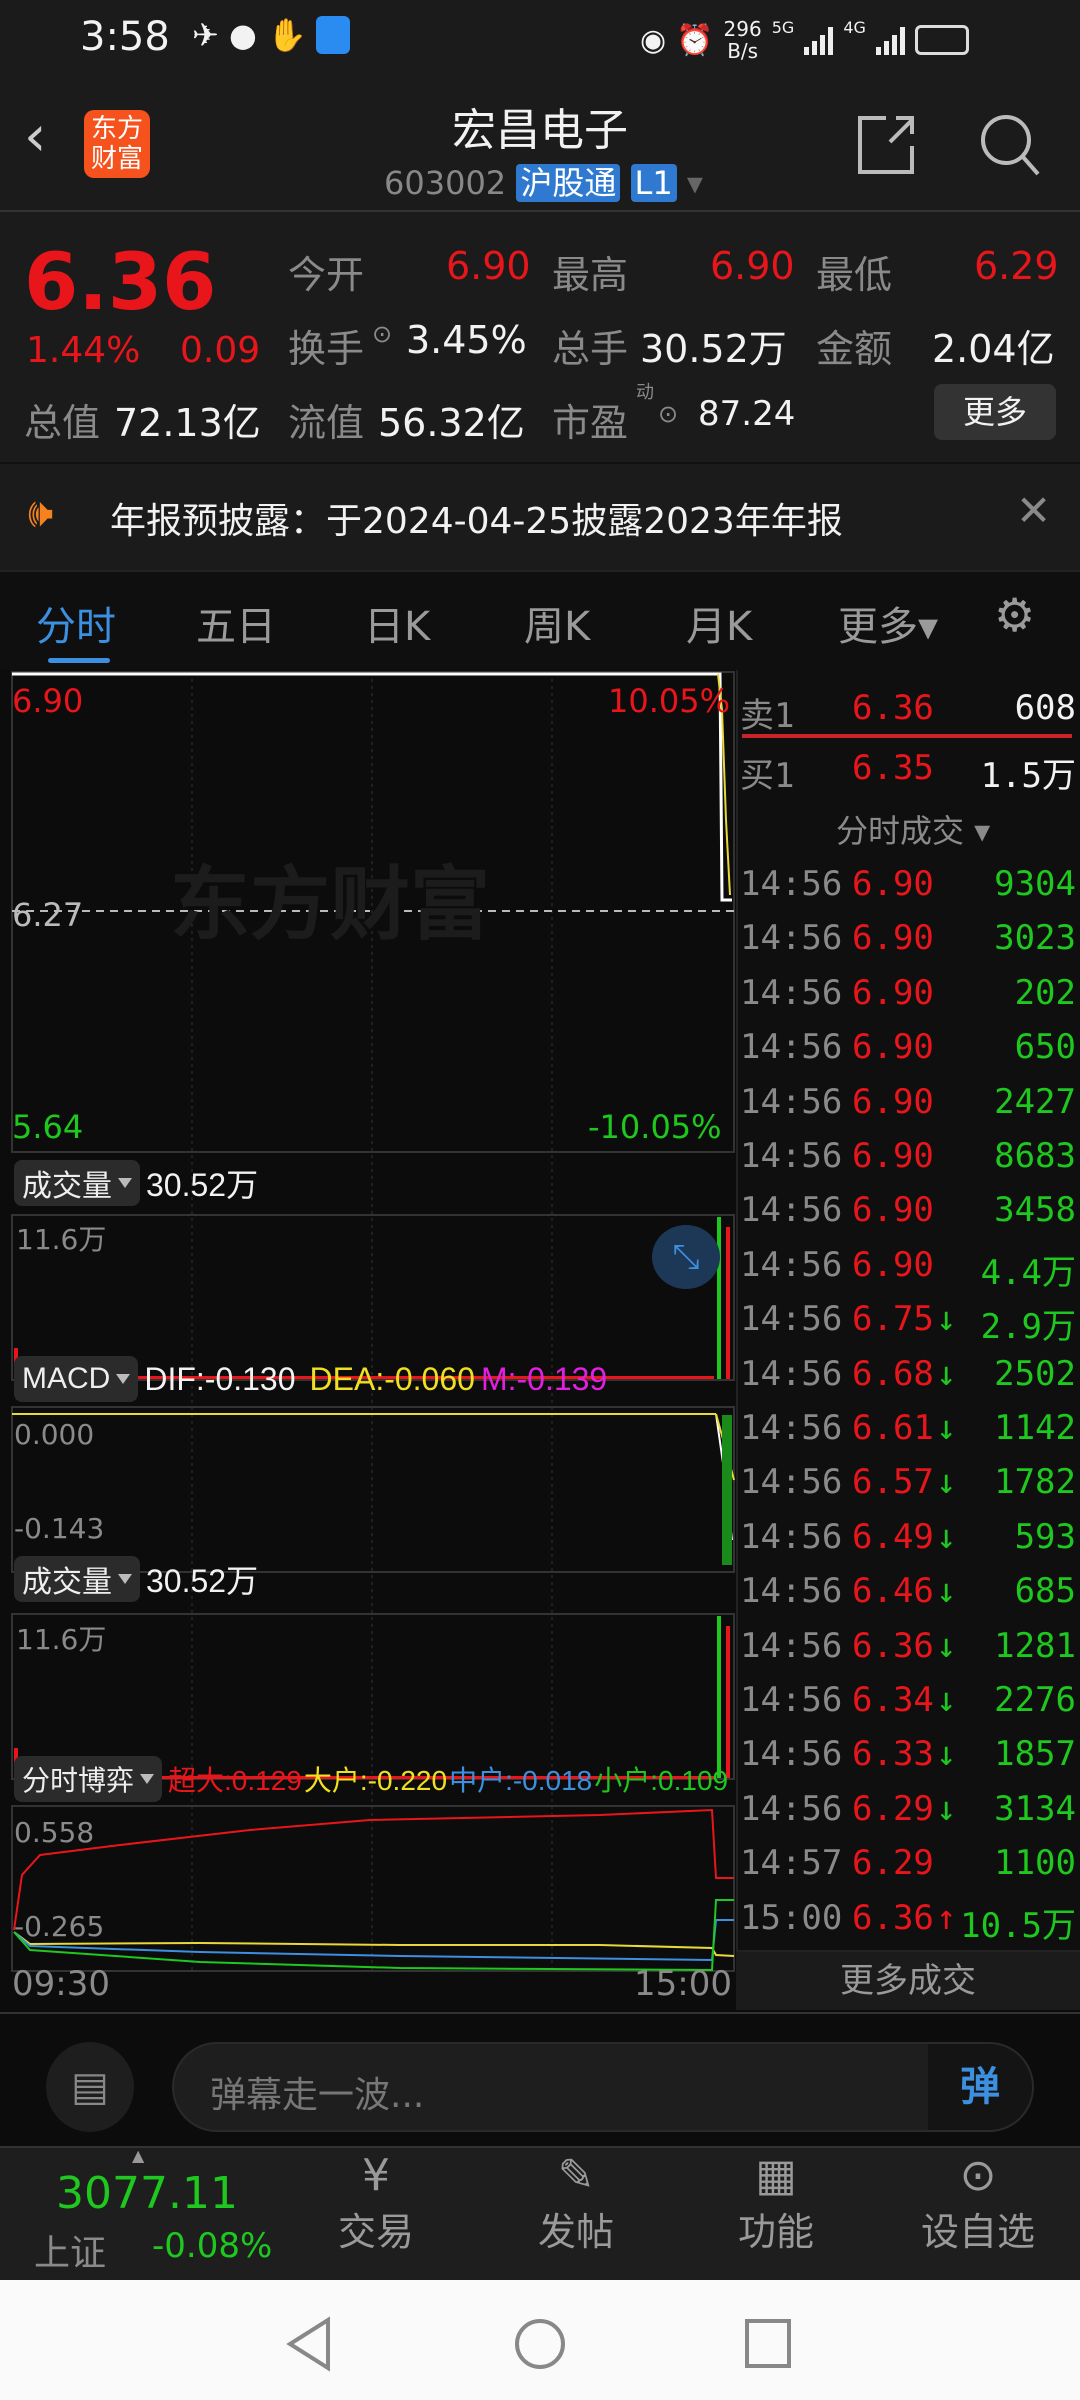  I want to click on more-circle-icon: ⊙, so click(978, 2175).